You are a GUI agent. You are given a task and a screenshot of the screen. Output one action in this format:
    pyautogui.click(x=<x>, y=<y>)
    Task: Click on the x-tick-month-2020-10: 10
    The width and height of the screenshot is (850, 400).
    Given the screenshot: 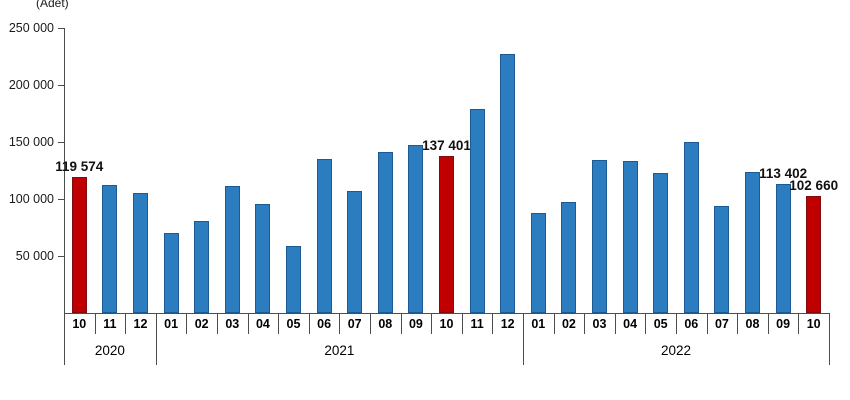 What is the action you would take?
    pyautogui.click(x=79, y=324)
    